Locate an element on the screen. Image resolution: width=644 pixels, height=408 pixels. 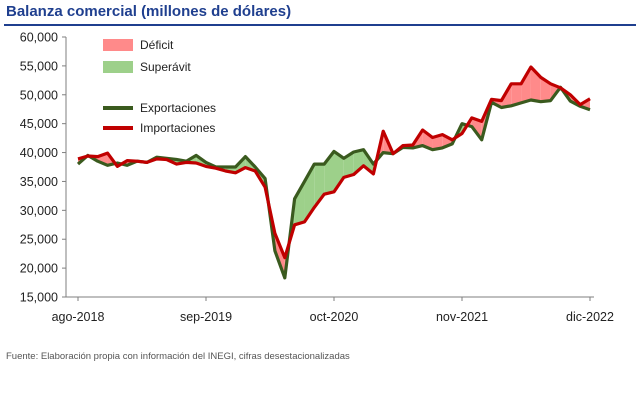
x-tick-label: nov-2021 is located at coordinates (462, 317).